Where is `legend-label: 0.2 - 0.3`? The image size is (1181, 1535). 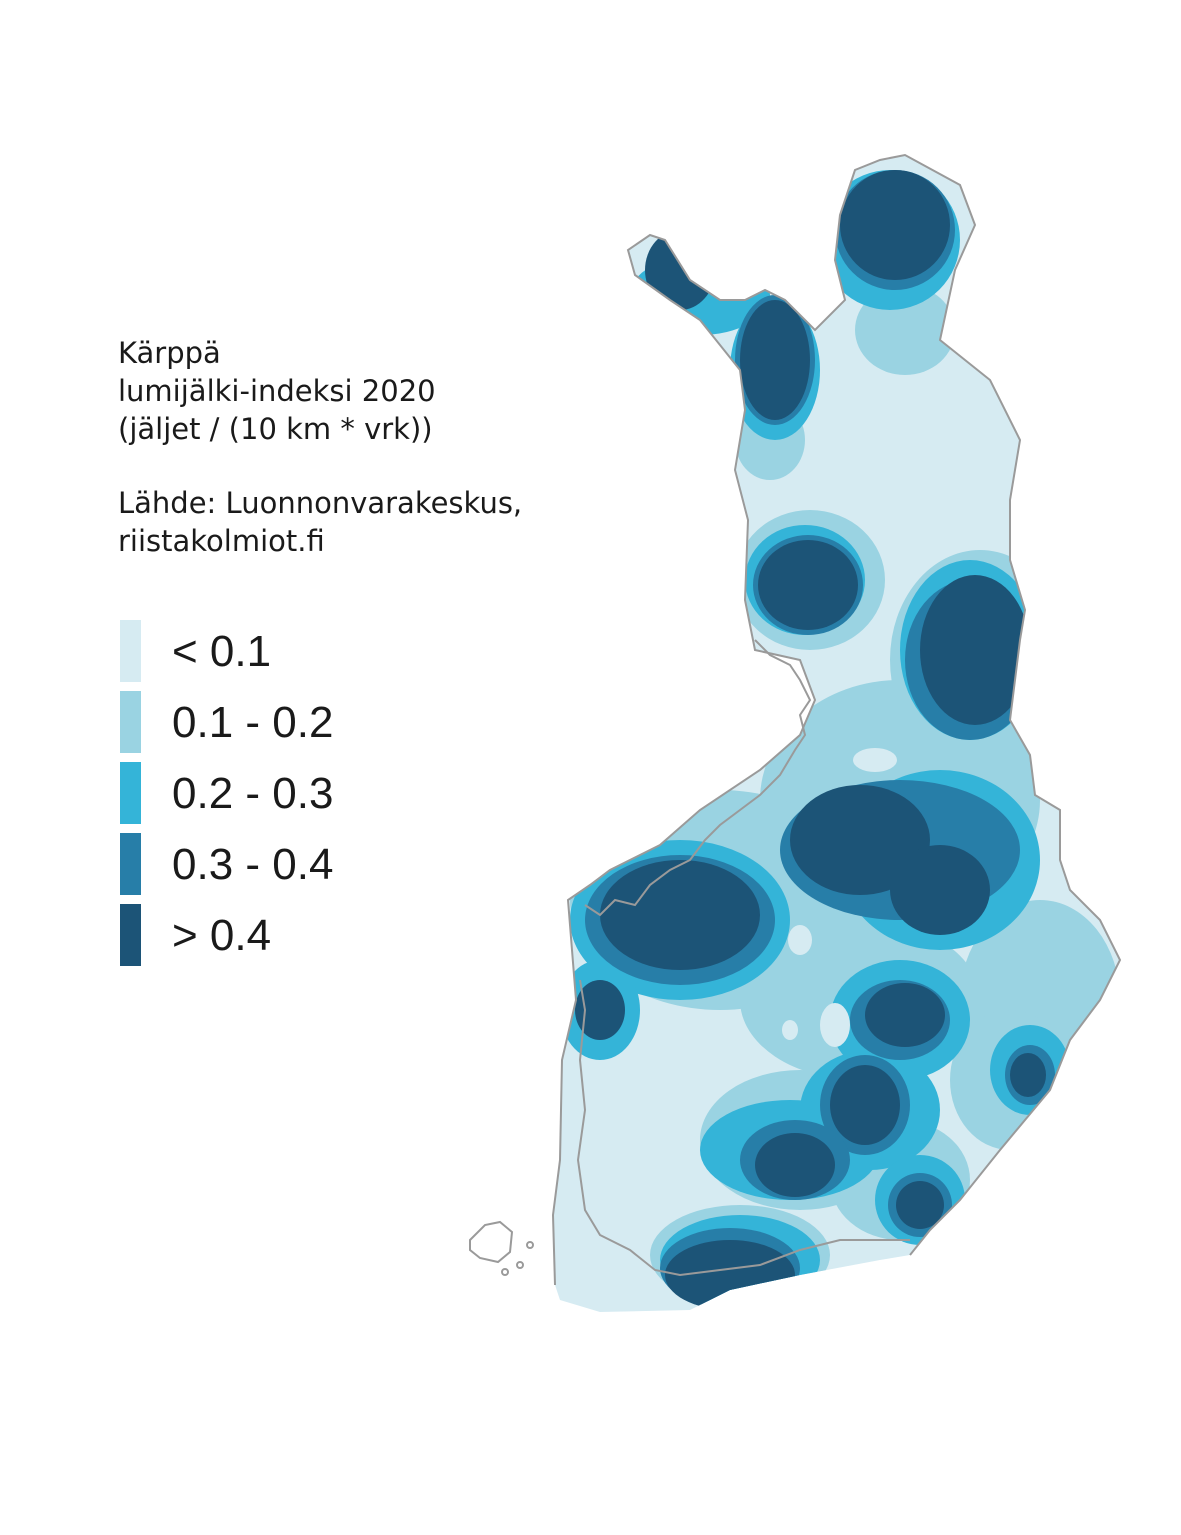 legend-label: 0.2 - 0.3 is located at coordinates (253, 793).